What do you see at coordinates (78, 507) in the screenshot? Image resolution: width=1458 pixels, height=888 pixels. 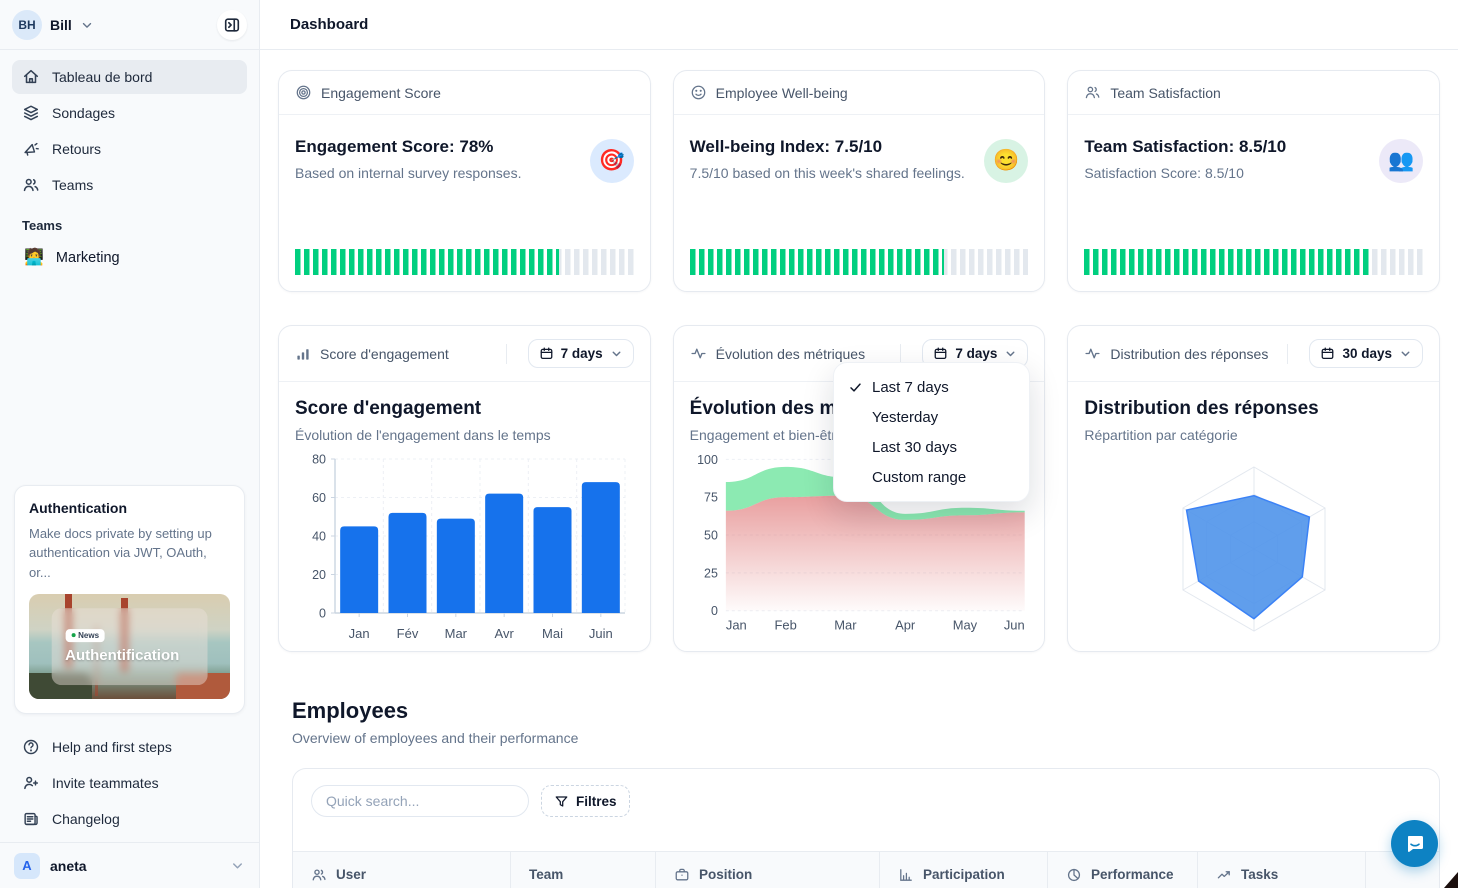 I see `promo-title: Authentication` at bounding box center [78, 507].